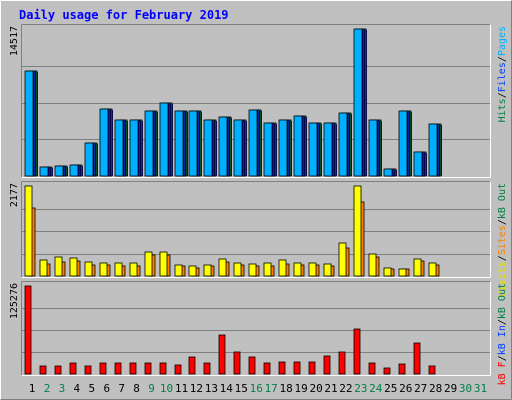 This screenshot has width=512, height=400. I want to click on panel-middle-legend-item-2: Sites, so click(502, 240).